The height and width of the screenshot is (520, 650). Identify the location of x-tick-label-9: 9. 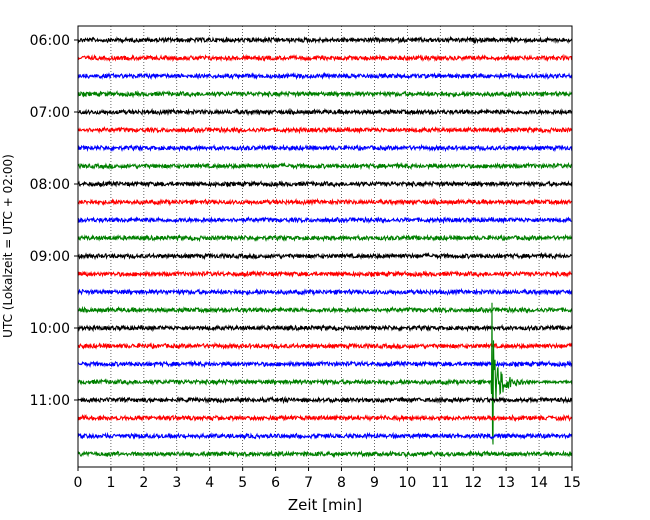
(374, 483).